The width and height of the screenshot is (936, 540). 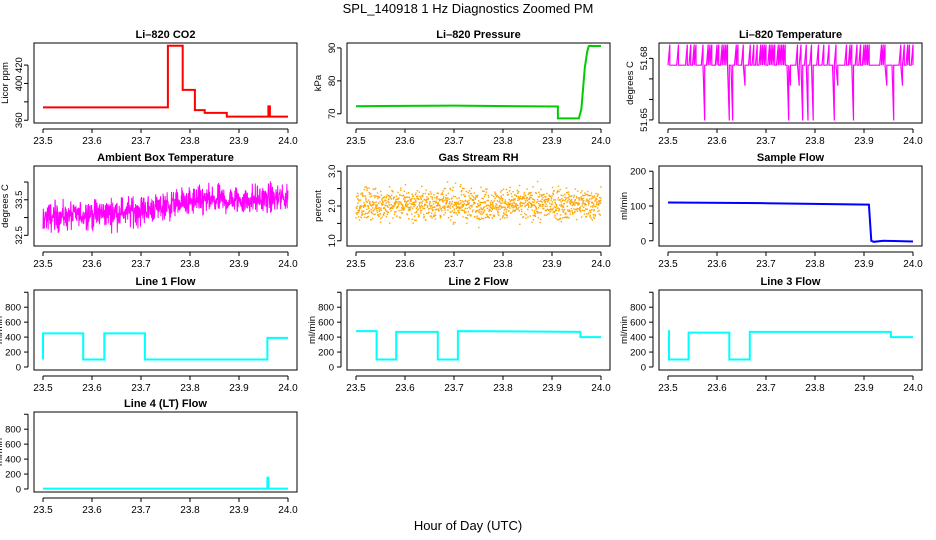 I want to click on y-tick-label: 51.65, so click(x=644, y=120).